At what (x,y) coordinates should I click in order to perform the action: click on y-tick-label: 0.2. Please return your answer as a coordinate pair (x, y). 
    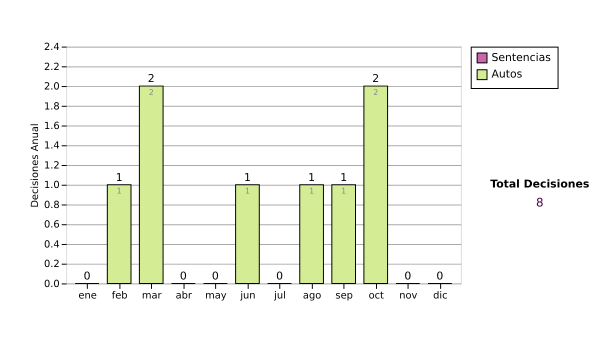
    Looking at the image, I should click on (52, 264).